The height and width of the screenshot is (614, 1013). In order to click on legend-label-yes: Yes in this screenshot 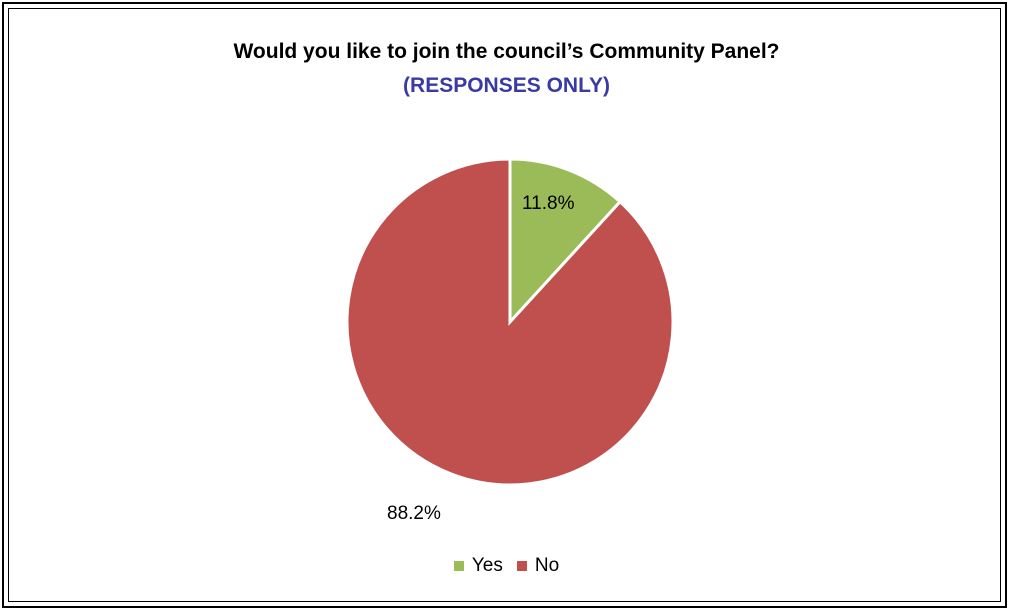, I will do `click(487, 565)`.